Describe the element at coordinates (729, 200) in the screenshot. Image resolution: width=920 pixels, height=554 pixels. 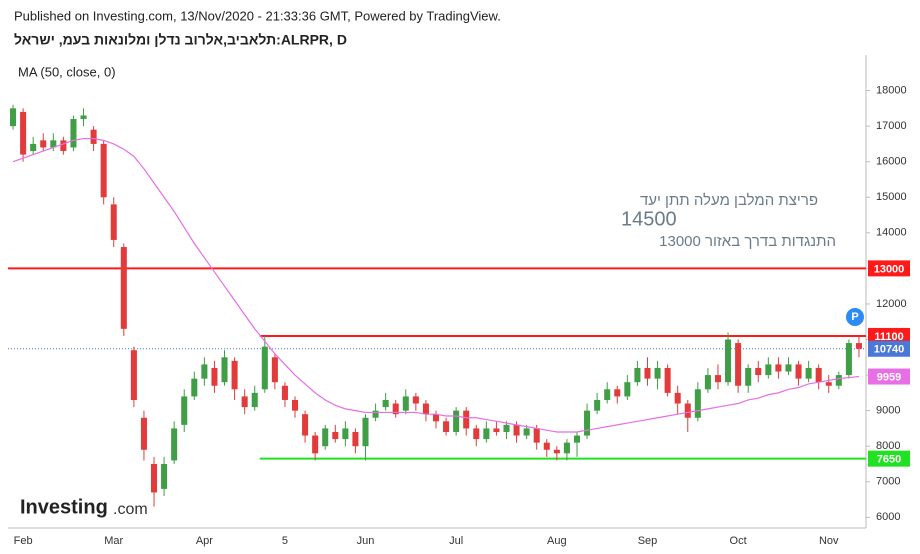
I see `annotation: פריצת המלבן מעלה תתן יעד` at that location.